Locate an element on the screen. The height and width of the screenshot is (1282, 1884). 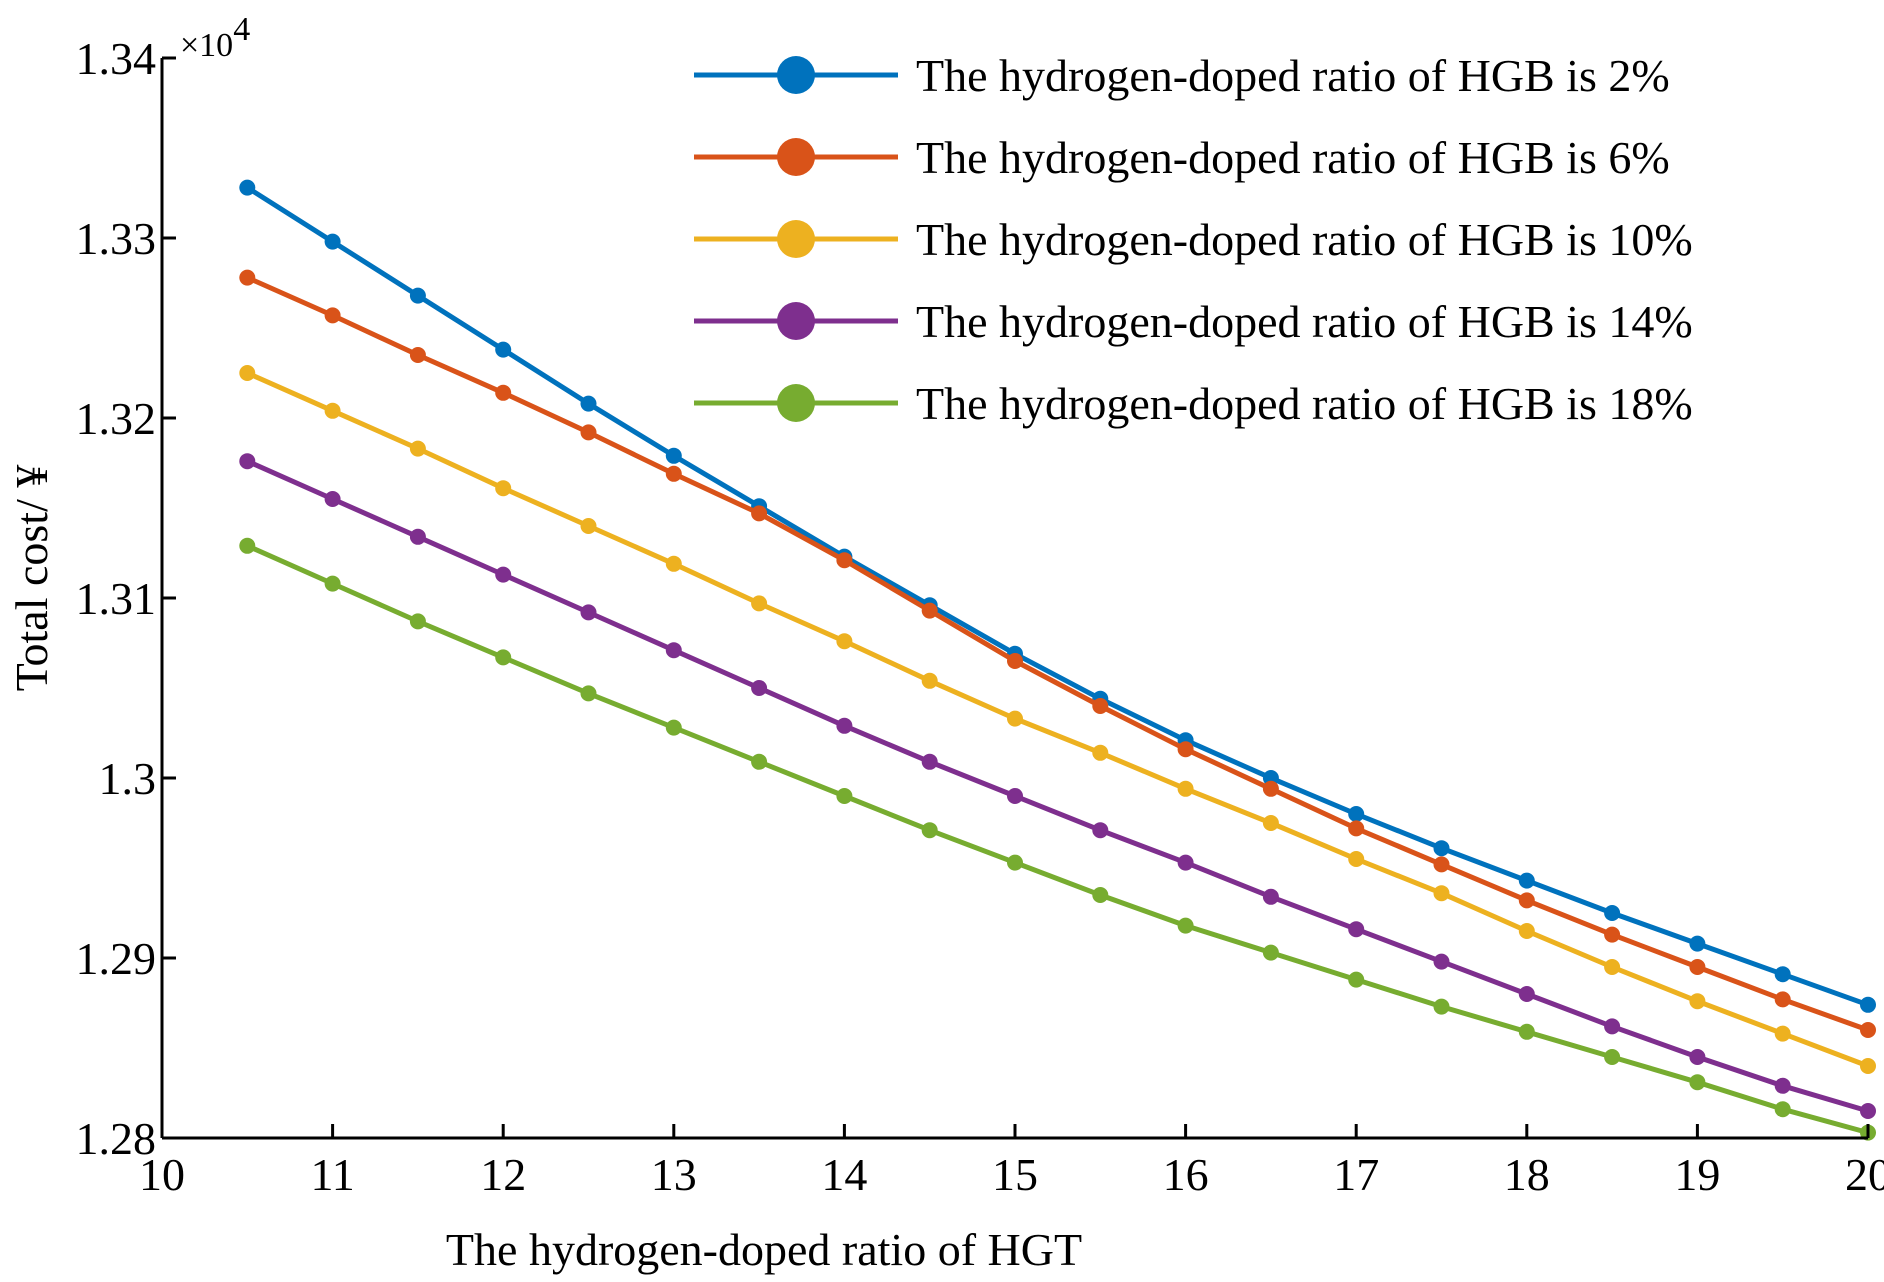
legend-label: The hydrogen-doped ratio of HGB is 10% is located at coordinates (1304, 239).